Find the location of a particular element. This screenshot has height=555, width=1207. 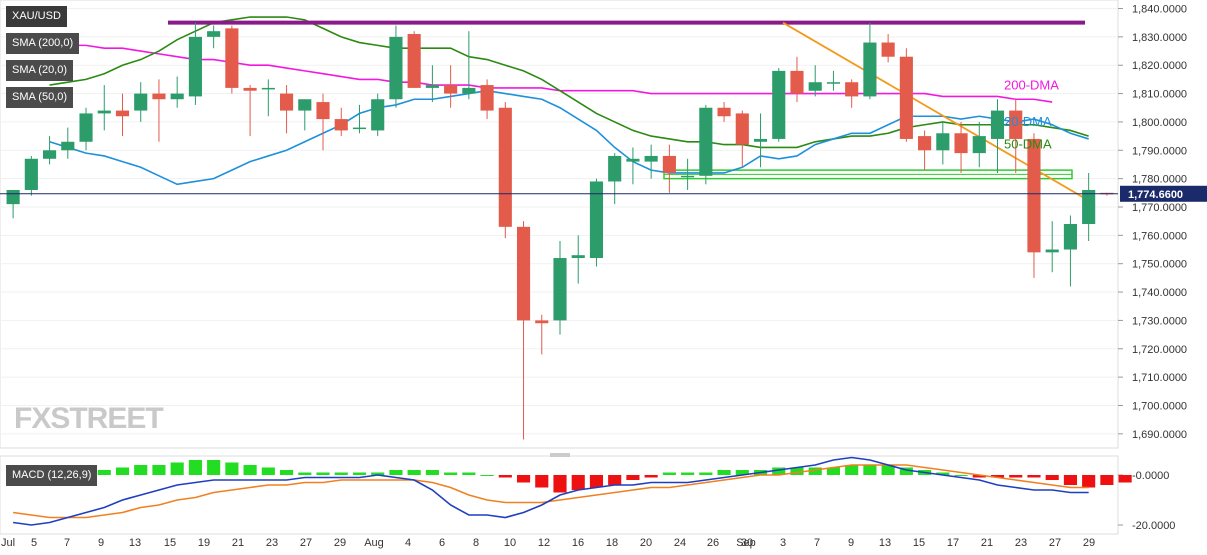

x-tick-label: 20 is located at coordinates (646, 543).